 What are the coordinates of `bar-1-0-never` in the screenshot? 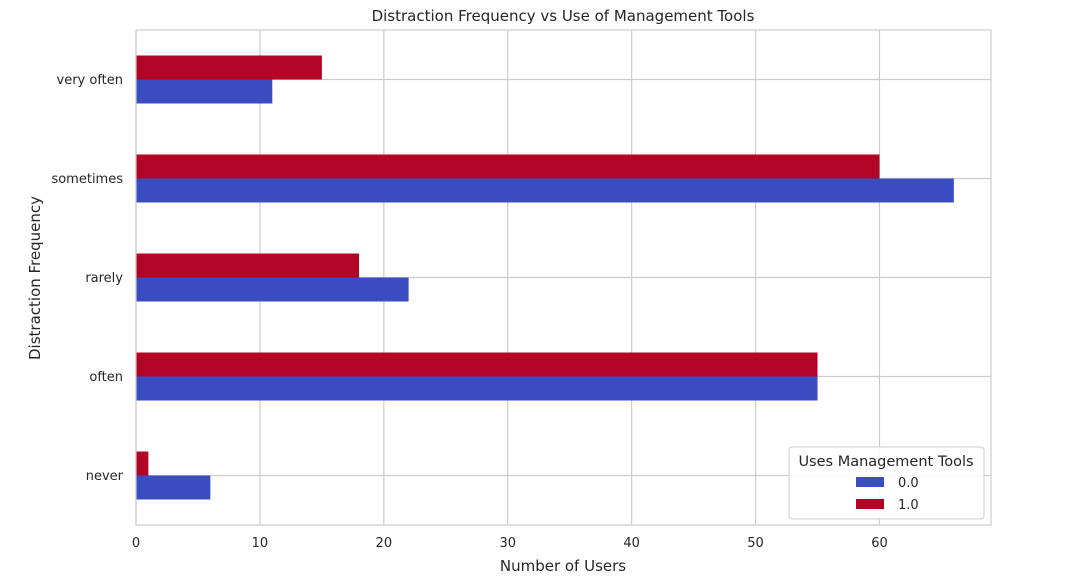 It's located at (142, 463).